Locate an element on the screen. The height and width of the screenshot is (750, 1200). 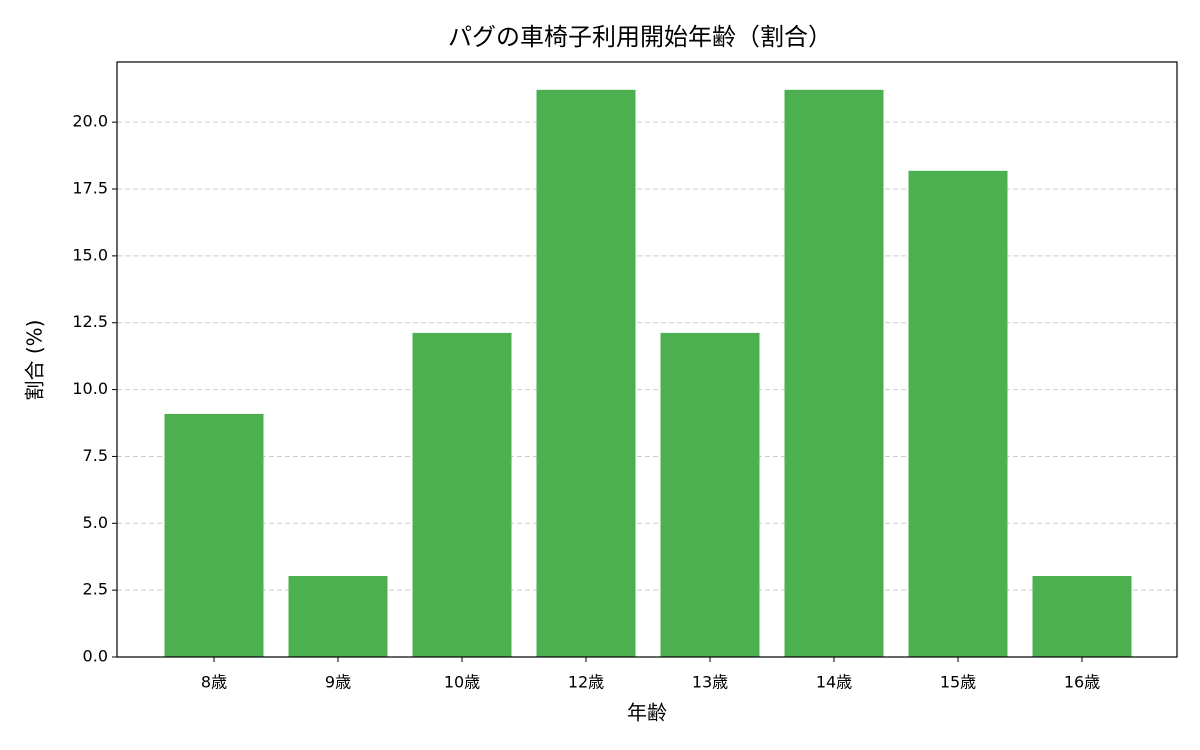
y-axis-label: 割合 (%) is located at coordinates (35, 360).